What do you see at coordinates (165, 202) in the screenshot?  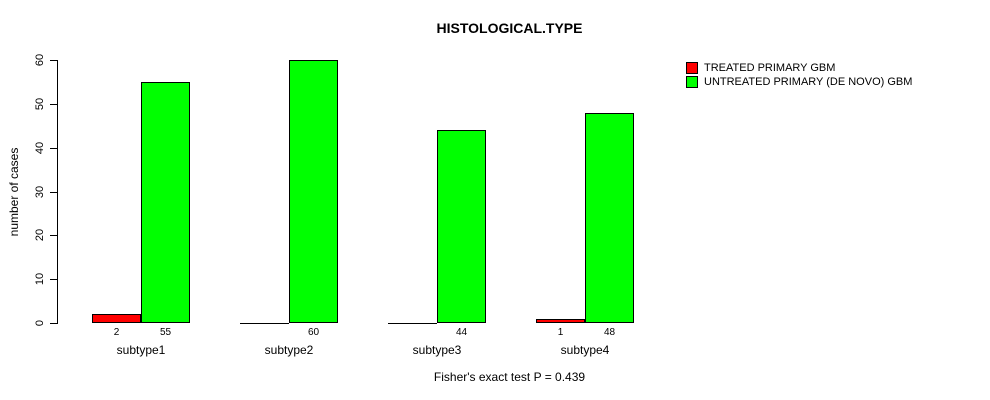 I see `bar-untreated-subtype1` at bounding box center [165, 202].